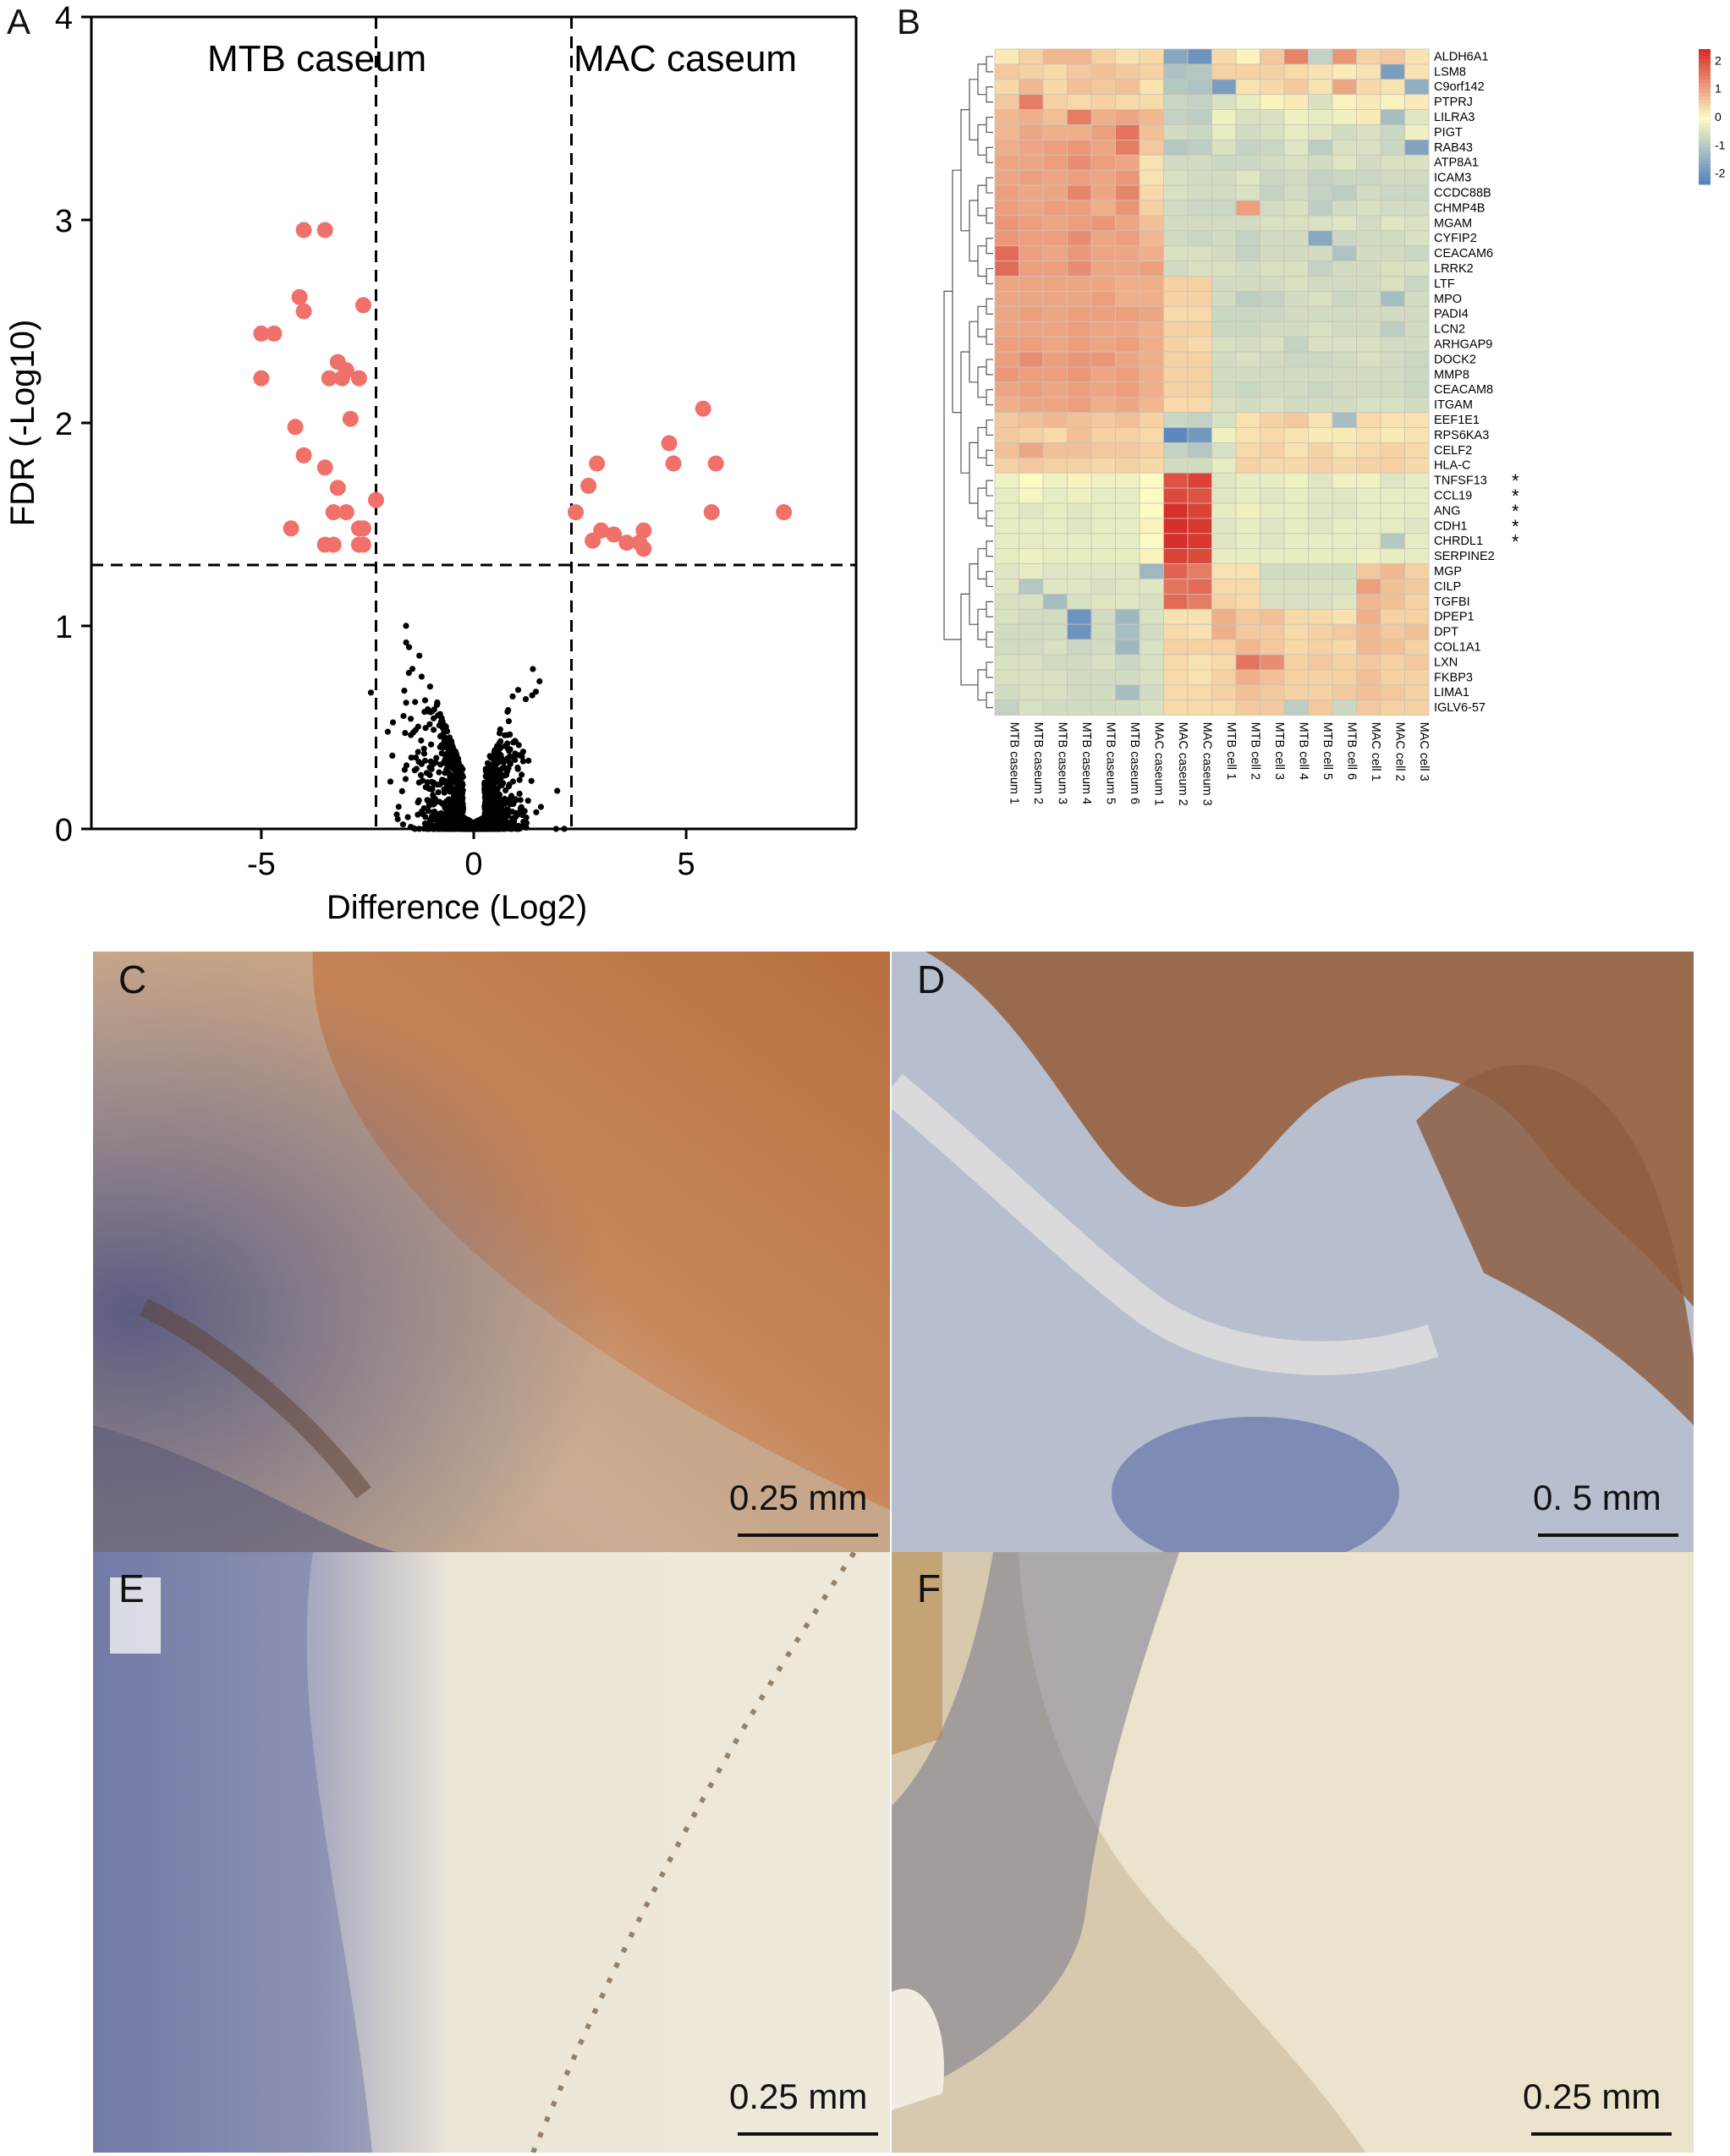 This screenshot has width=1730, height=2156. I want to click on column-label: MTB caseum 4, so click(1086, 764).